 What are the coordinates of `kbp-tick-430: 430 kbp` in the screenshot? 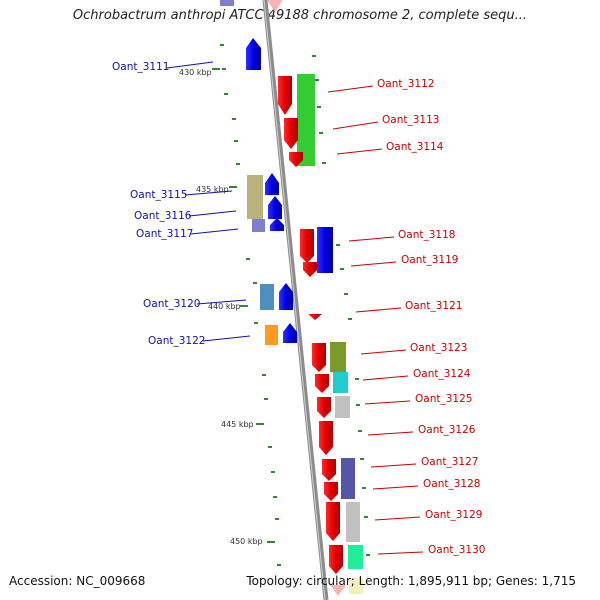 It's located at (195, 72).